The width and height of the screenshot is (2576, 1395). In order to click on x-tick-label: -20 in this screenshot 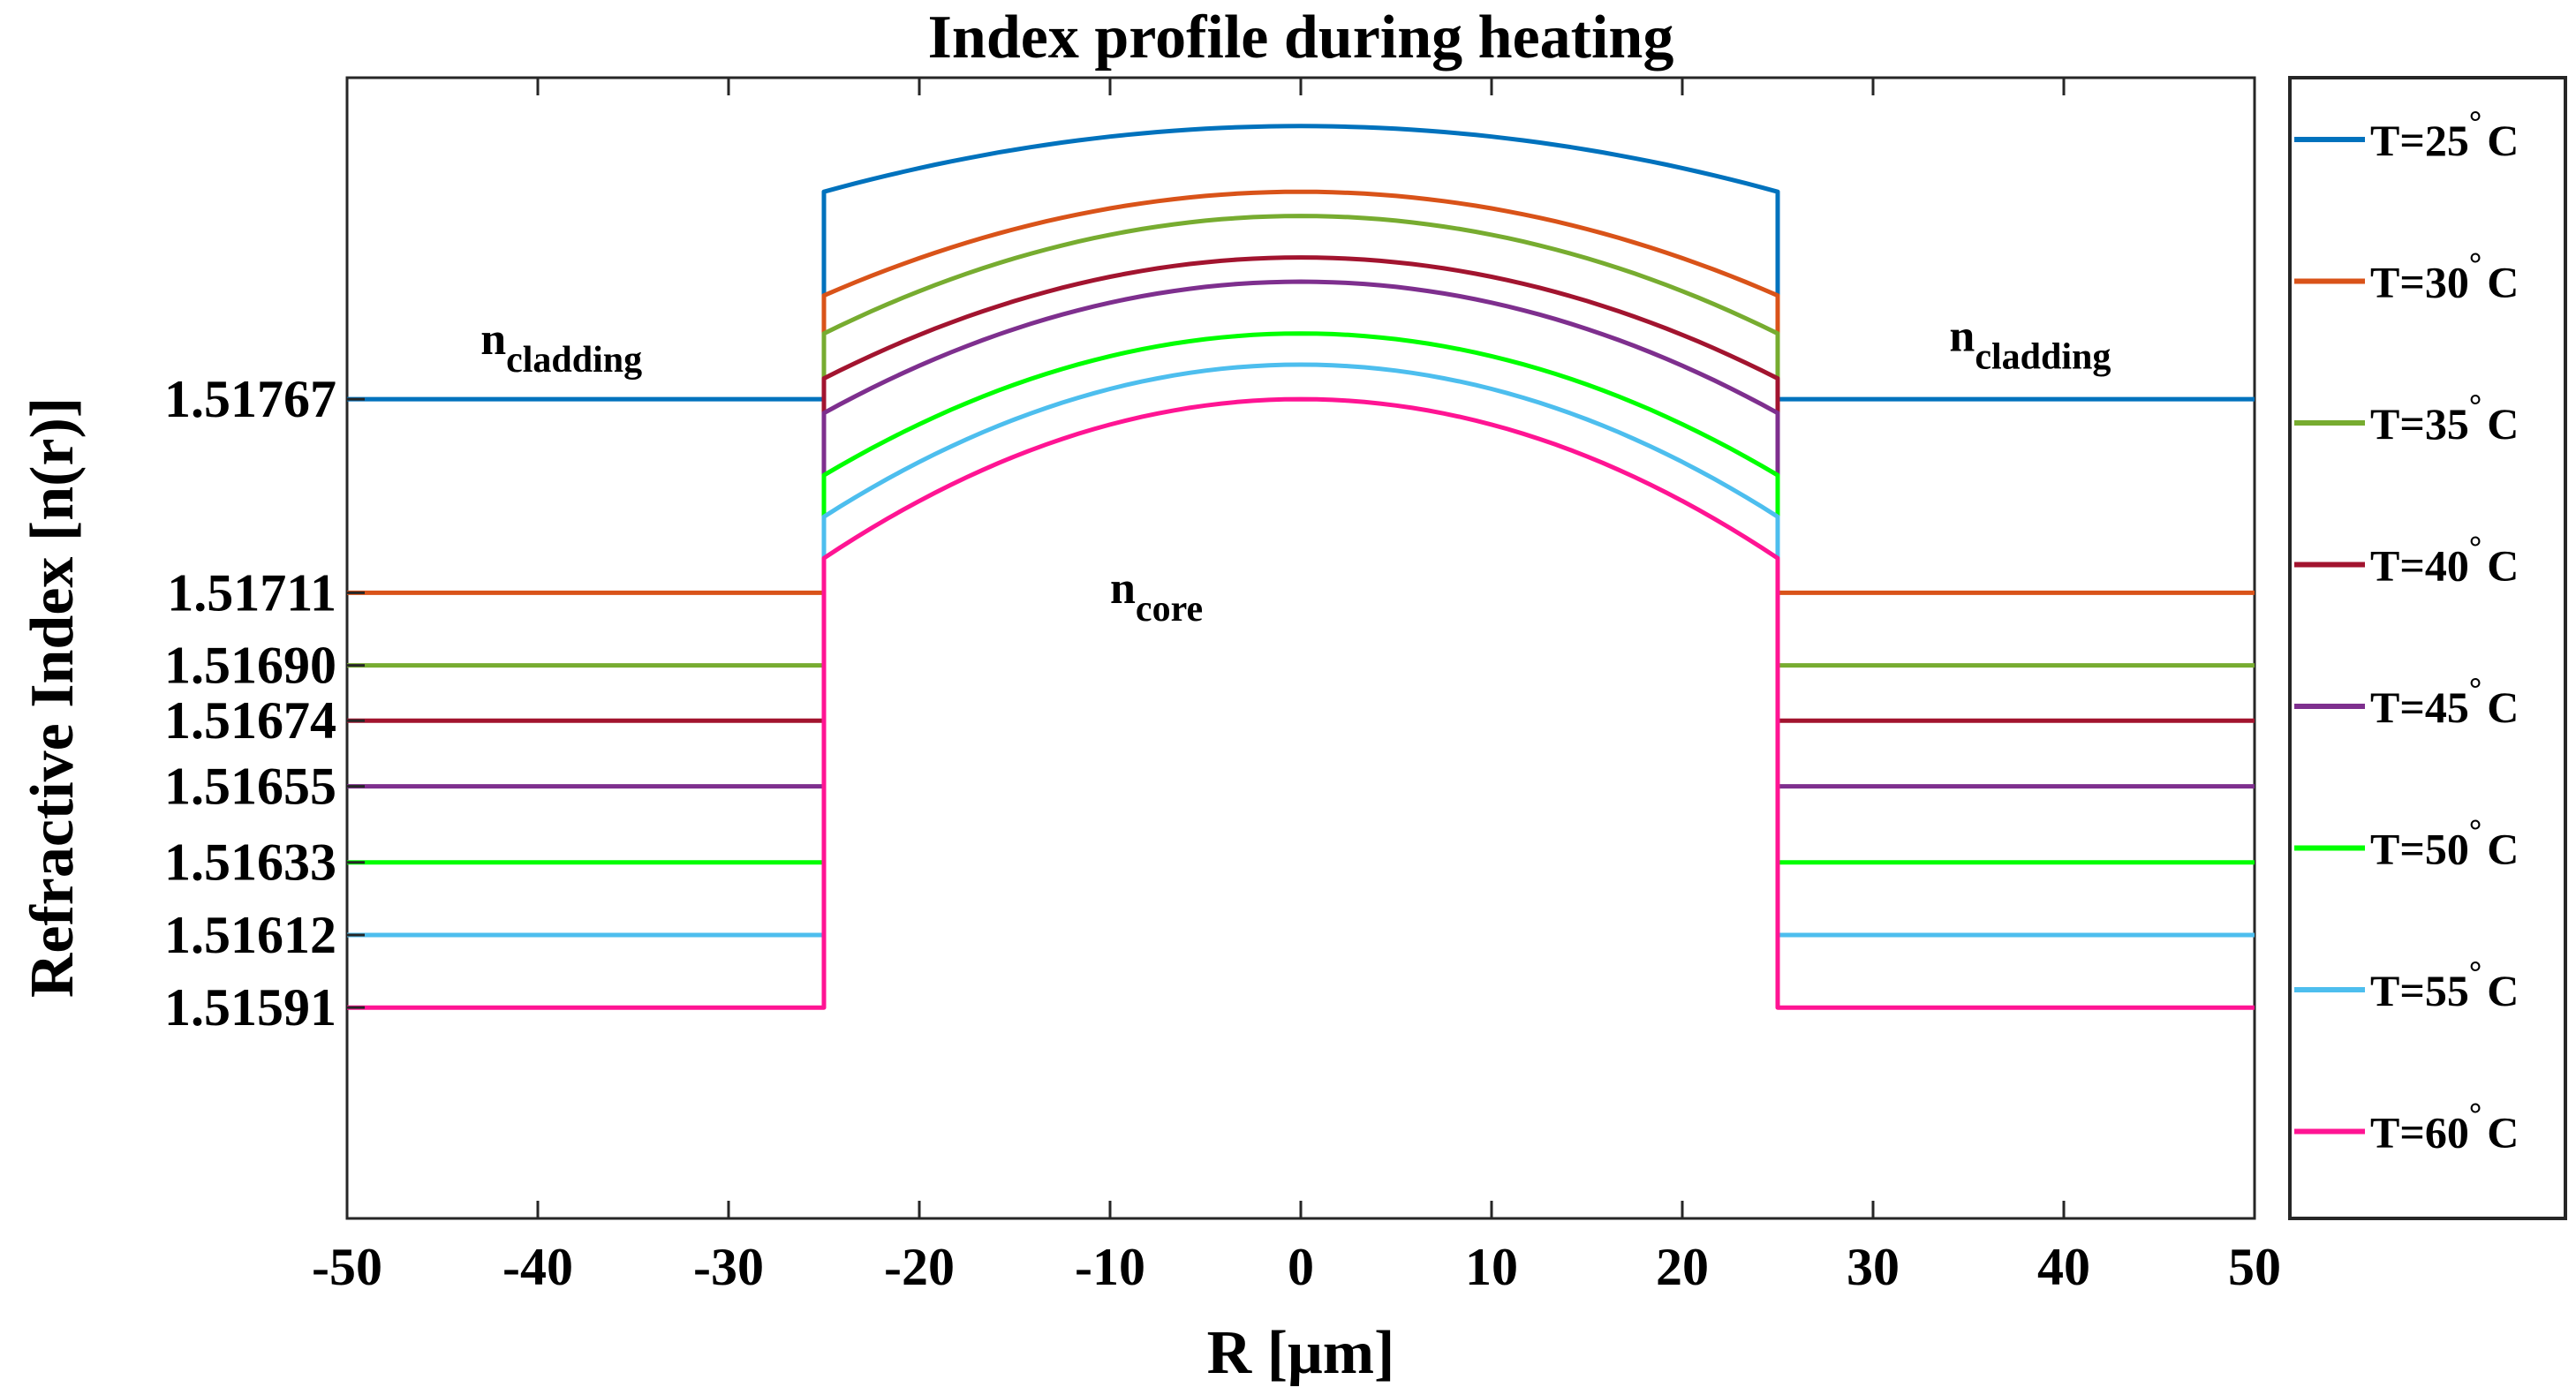, I will do `click(919, 1267)`.